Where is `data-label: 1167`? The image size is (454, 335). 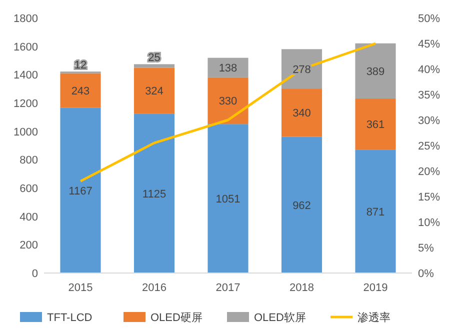
data-label: 1167 is located at coordinates (80, 191).